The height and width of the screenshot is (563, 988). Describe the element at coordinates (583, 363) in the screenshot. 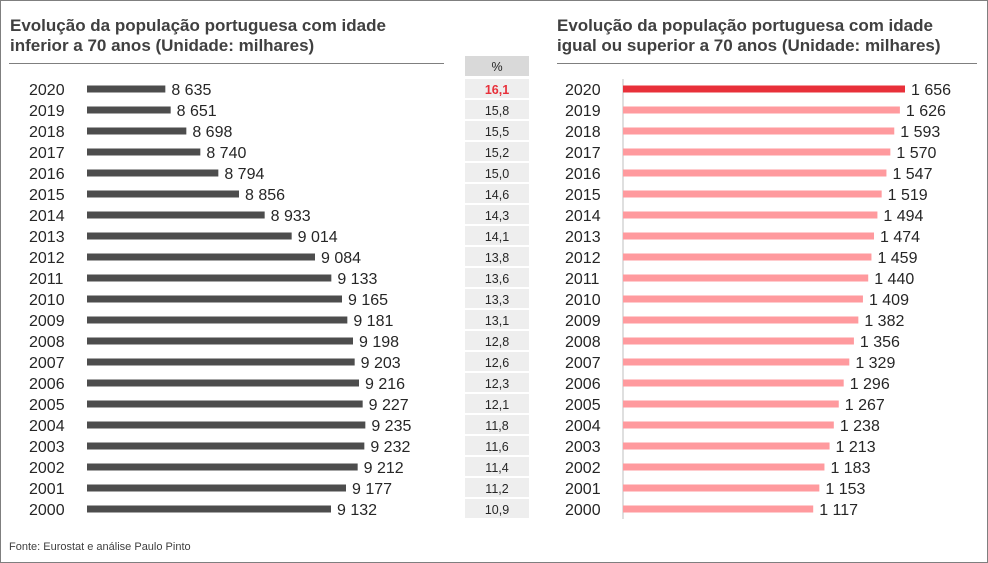

I see `right-year-label: 2007` at that location.